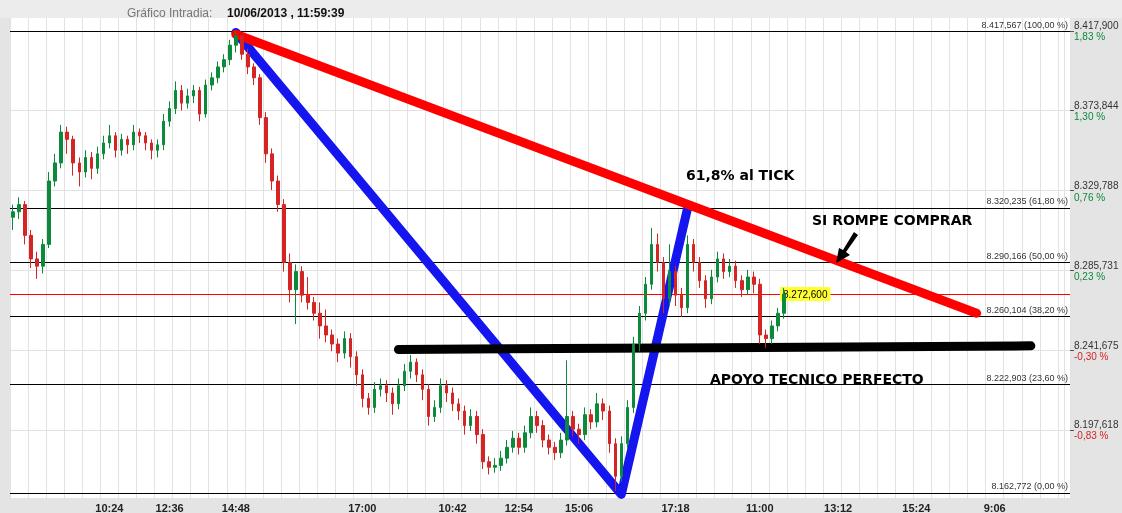 The width and height of the screenshot is (1122, 513). What do you see at coordinates (1090, 197) in the screenshot?
I see `y2-tick-label: 0,76 %` at bounding box center [1090, 197].